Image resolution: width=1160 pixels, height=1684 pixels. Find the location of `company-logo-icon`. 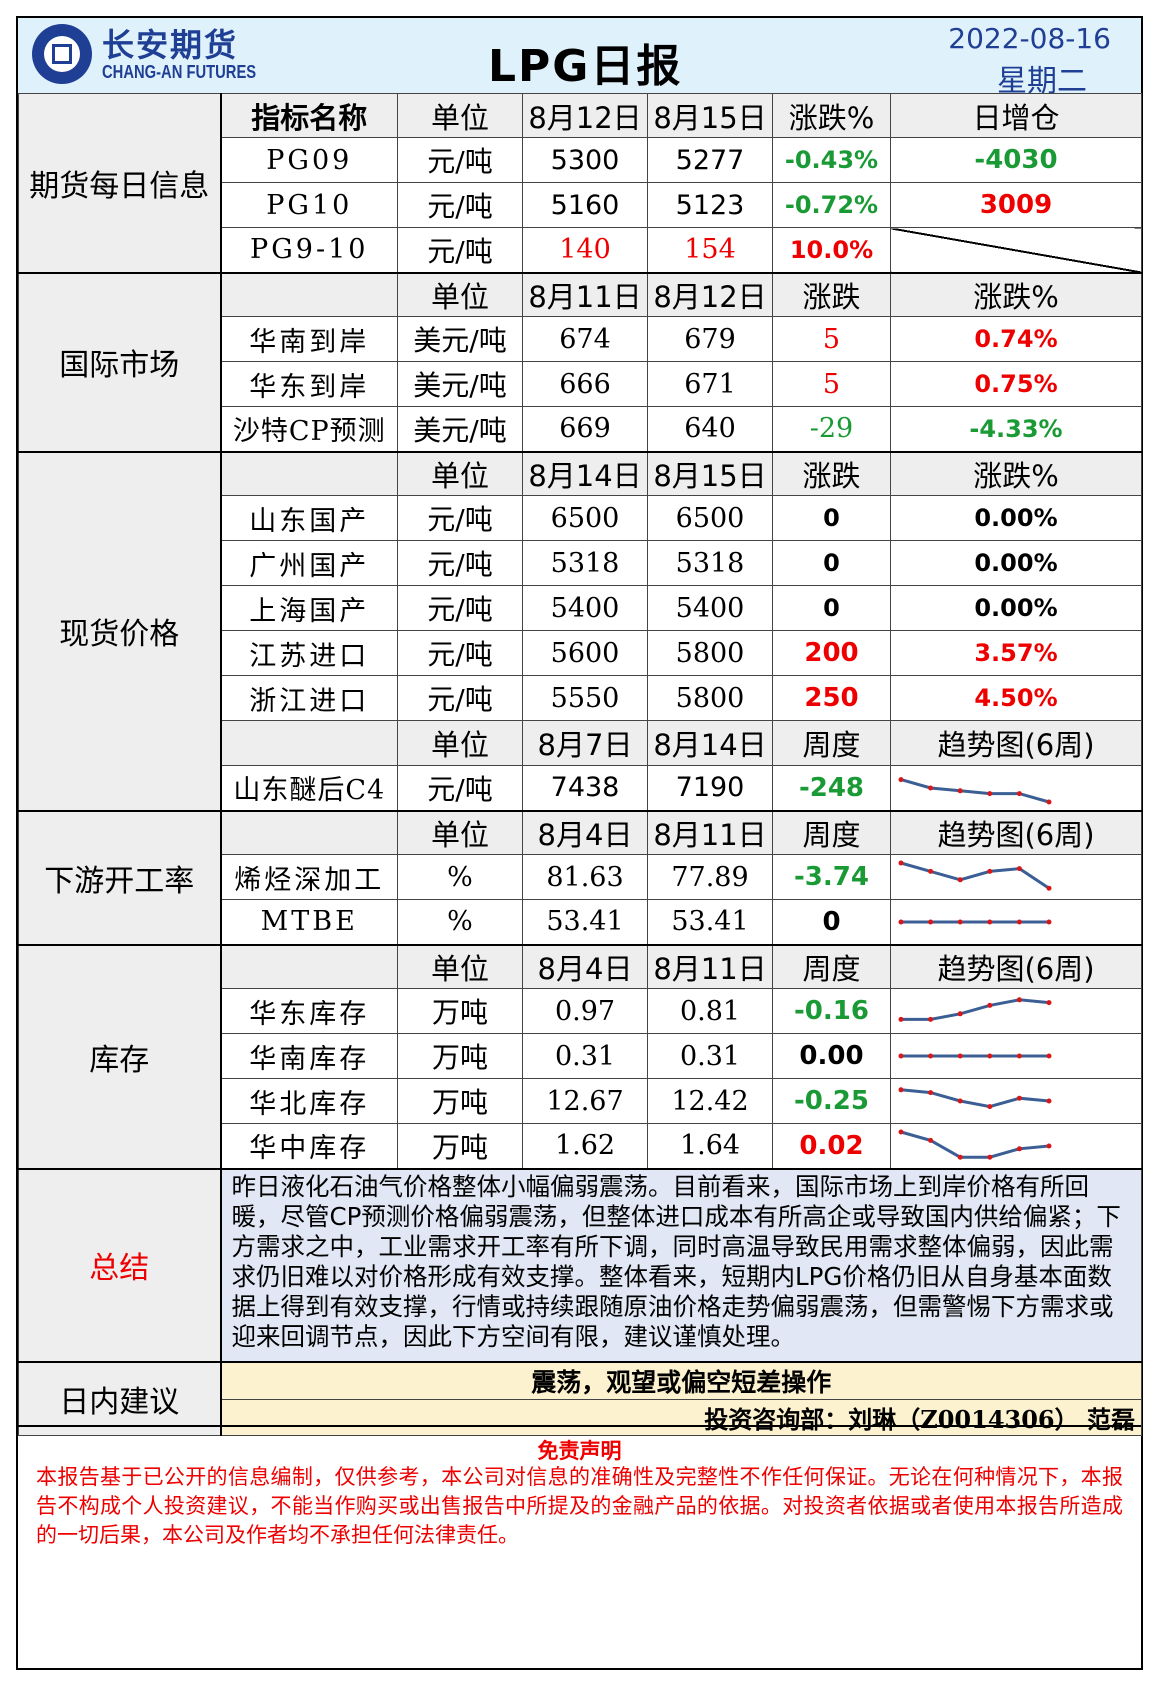

company-logo-icon is located at coordinates (62, 54).